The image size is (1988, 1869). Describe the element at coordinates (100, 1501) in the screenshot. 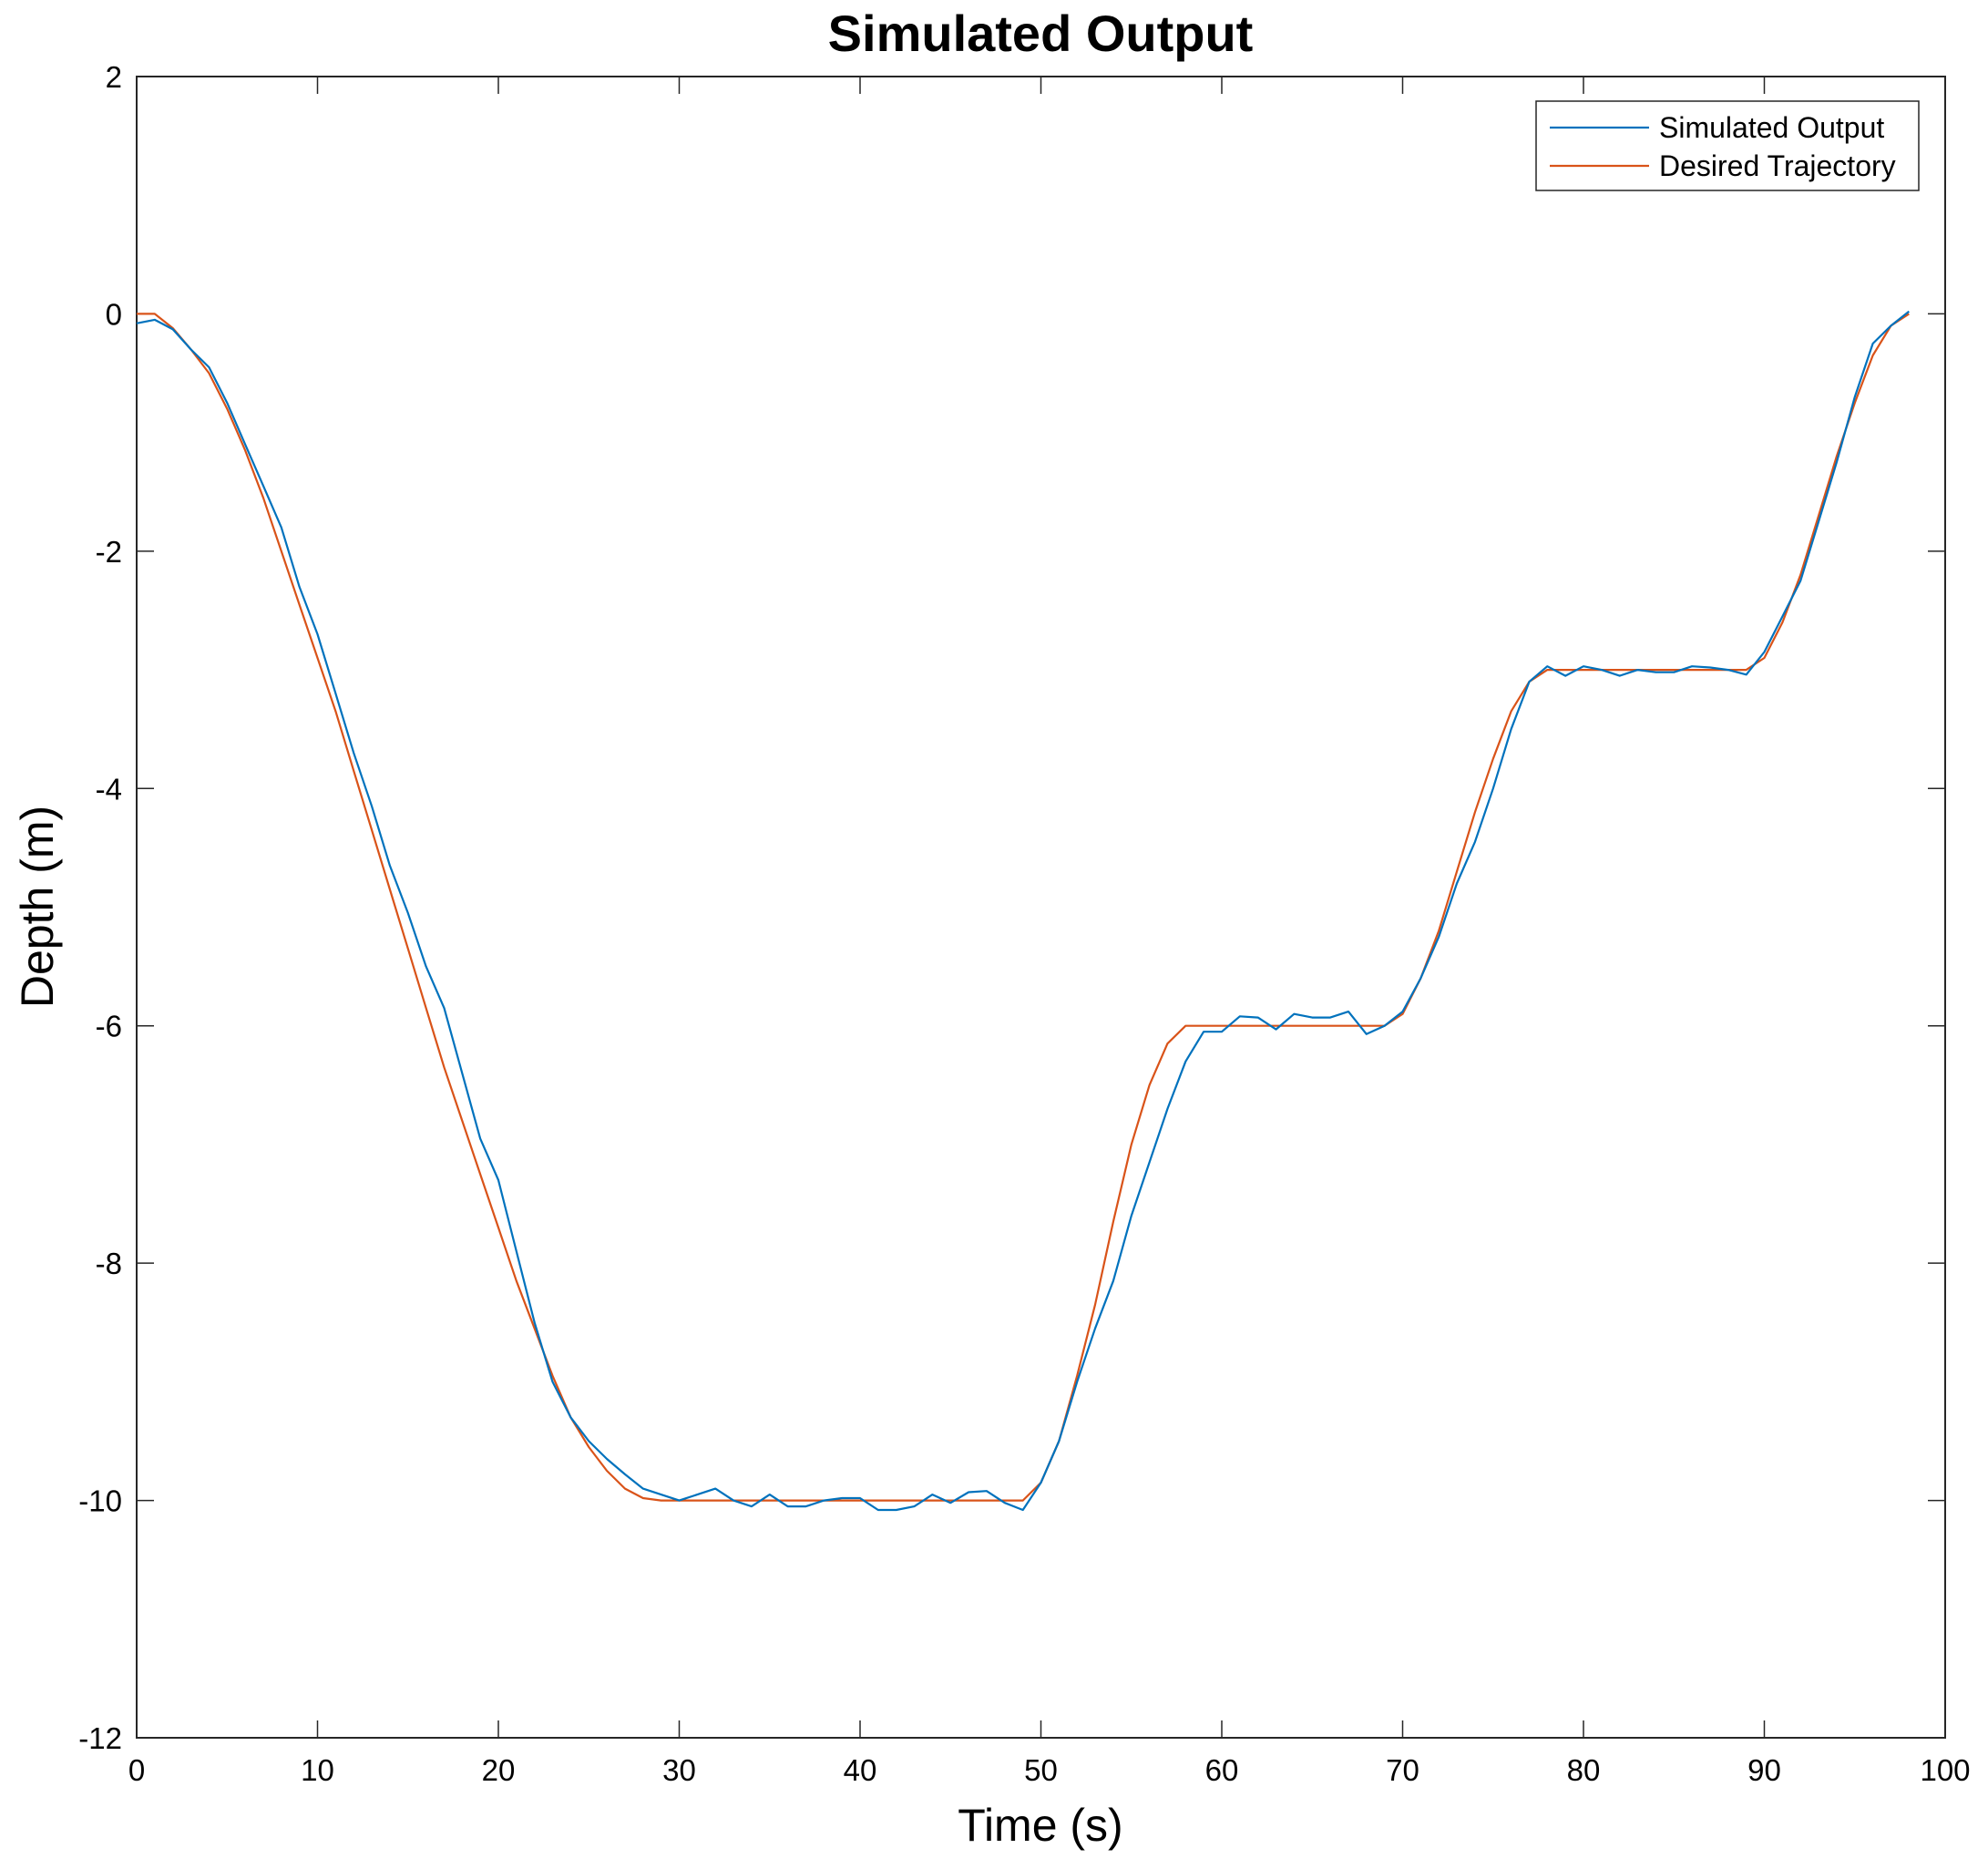

I see `y-tick-label: -10` at that location.